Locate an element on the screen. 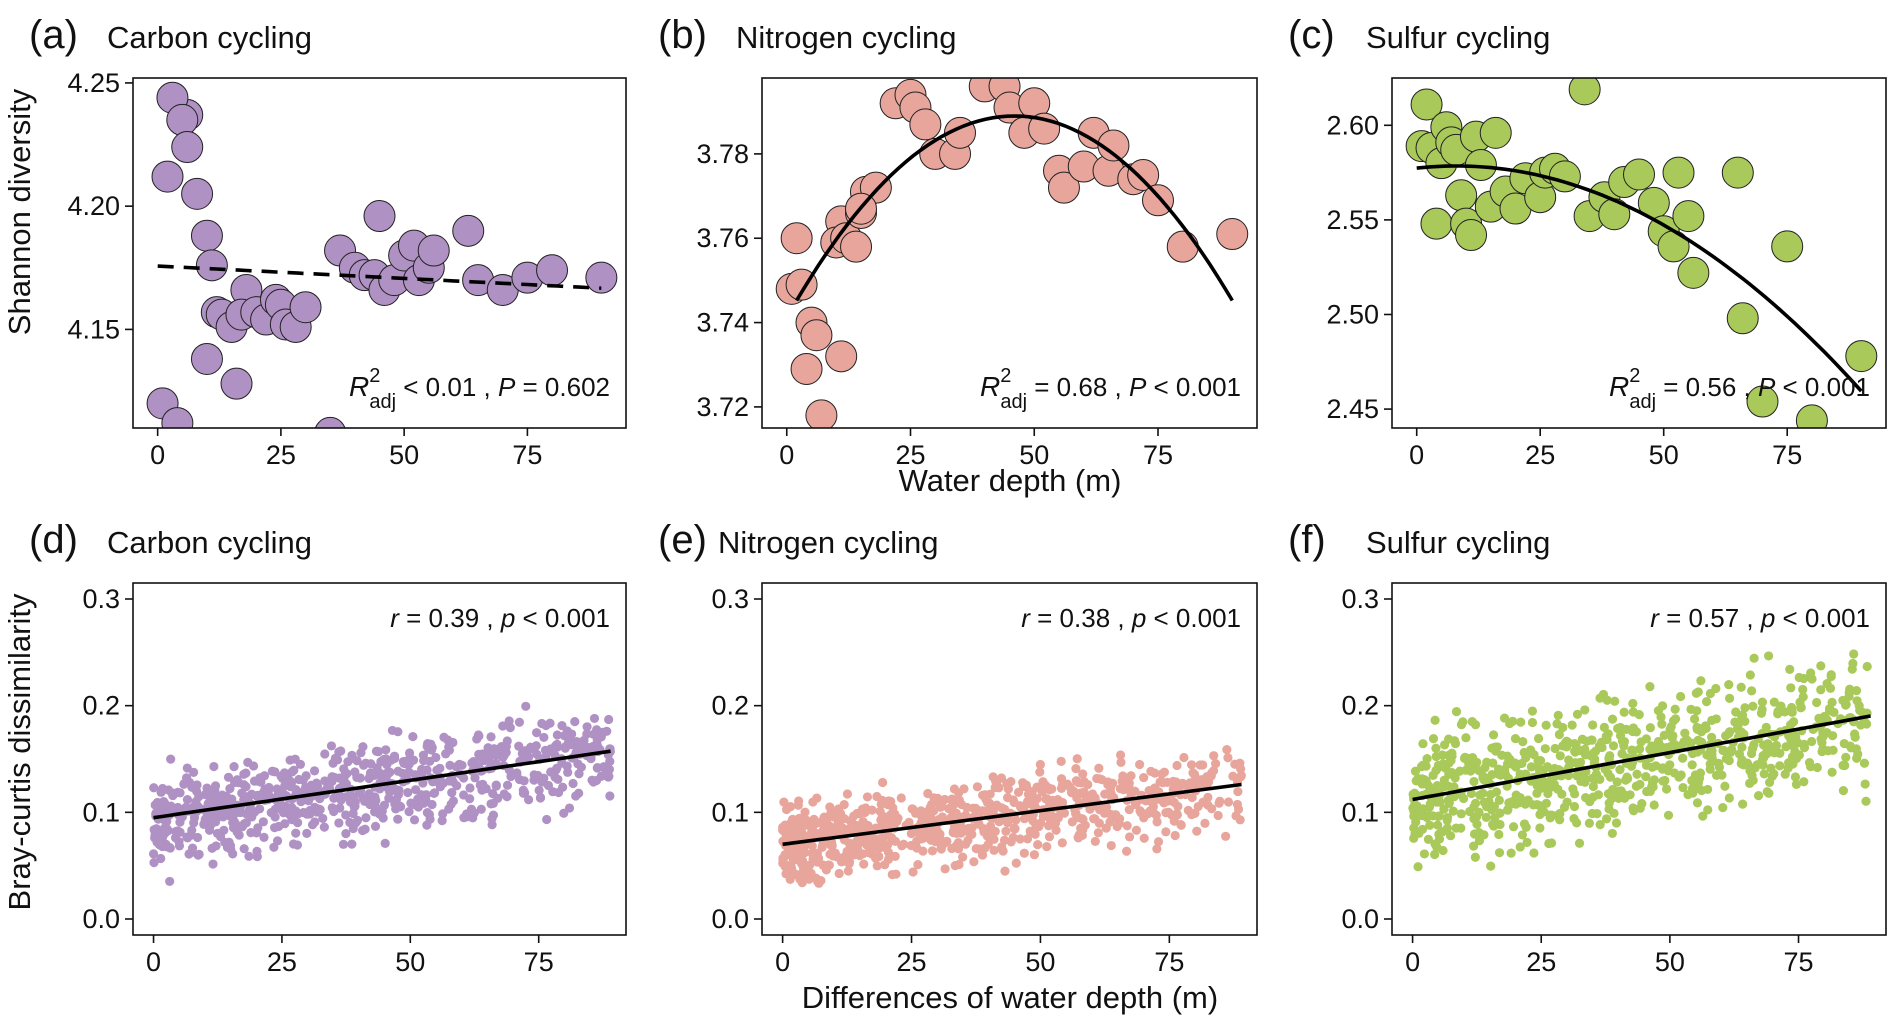 This screenshot has height=1022, width=1901. y-tick-label: 0.3 is located at coordinates (730, 599).